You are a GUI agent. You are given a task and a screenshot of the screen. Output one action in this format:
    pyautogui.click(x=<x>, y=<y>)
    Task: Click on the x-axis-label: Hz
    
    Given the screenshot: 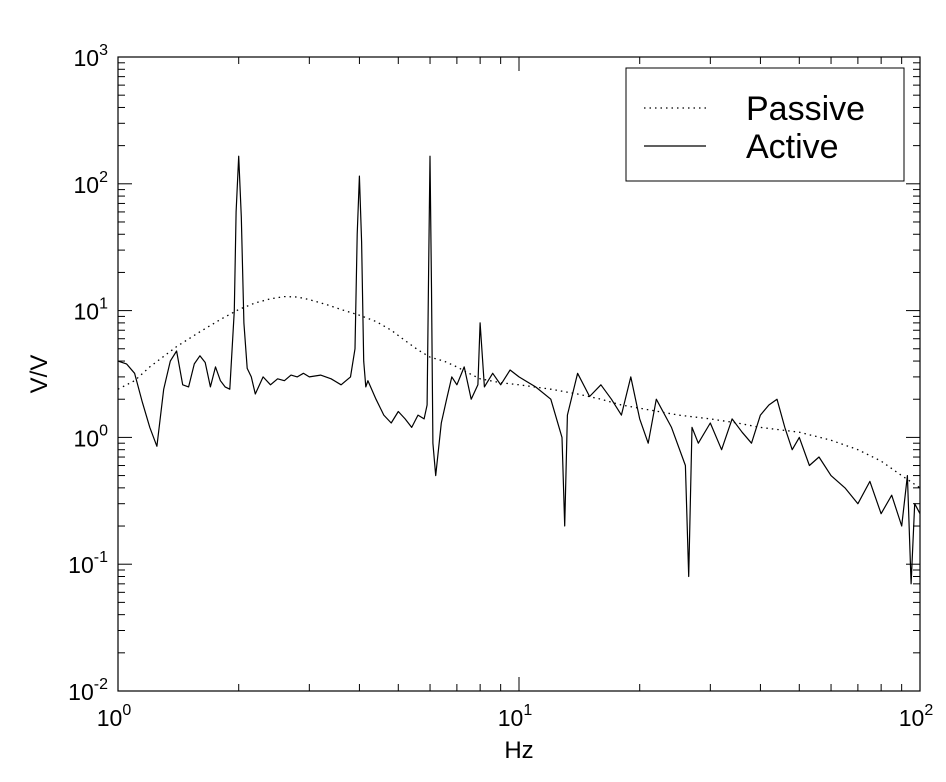 What is the action you would take?
    pyautogui.click(x=518, y=750)
    